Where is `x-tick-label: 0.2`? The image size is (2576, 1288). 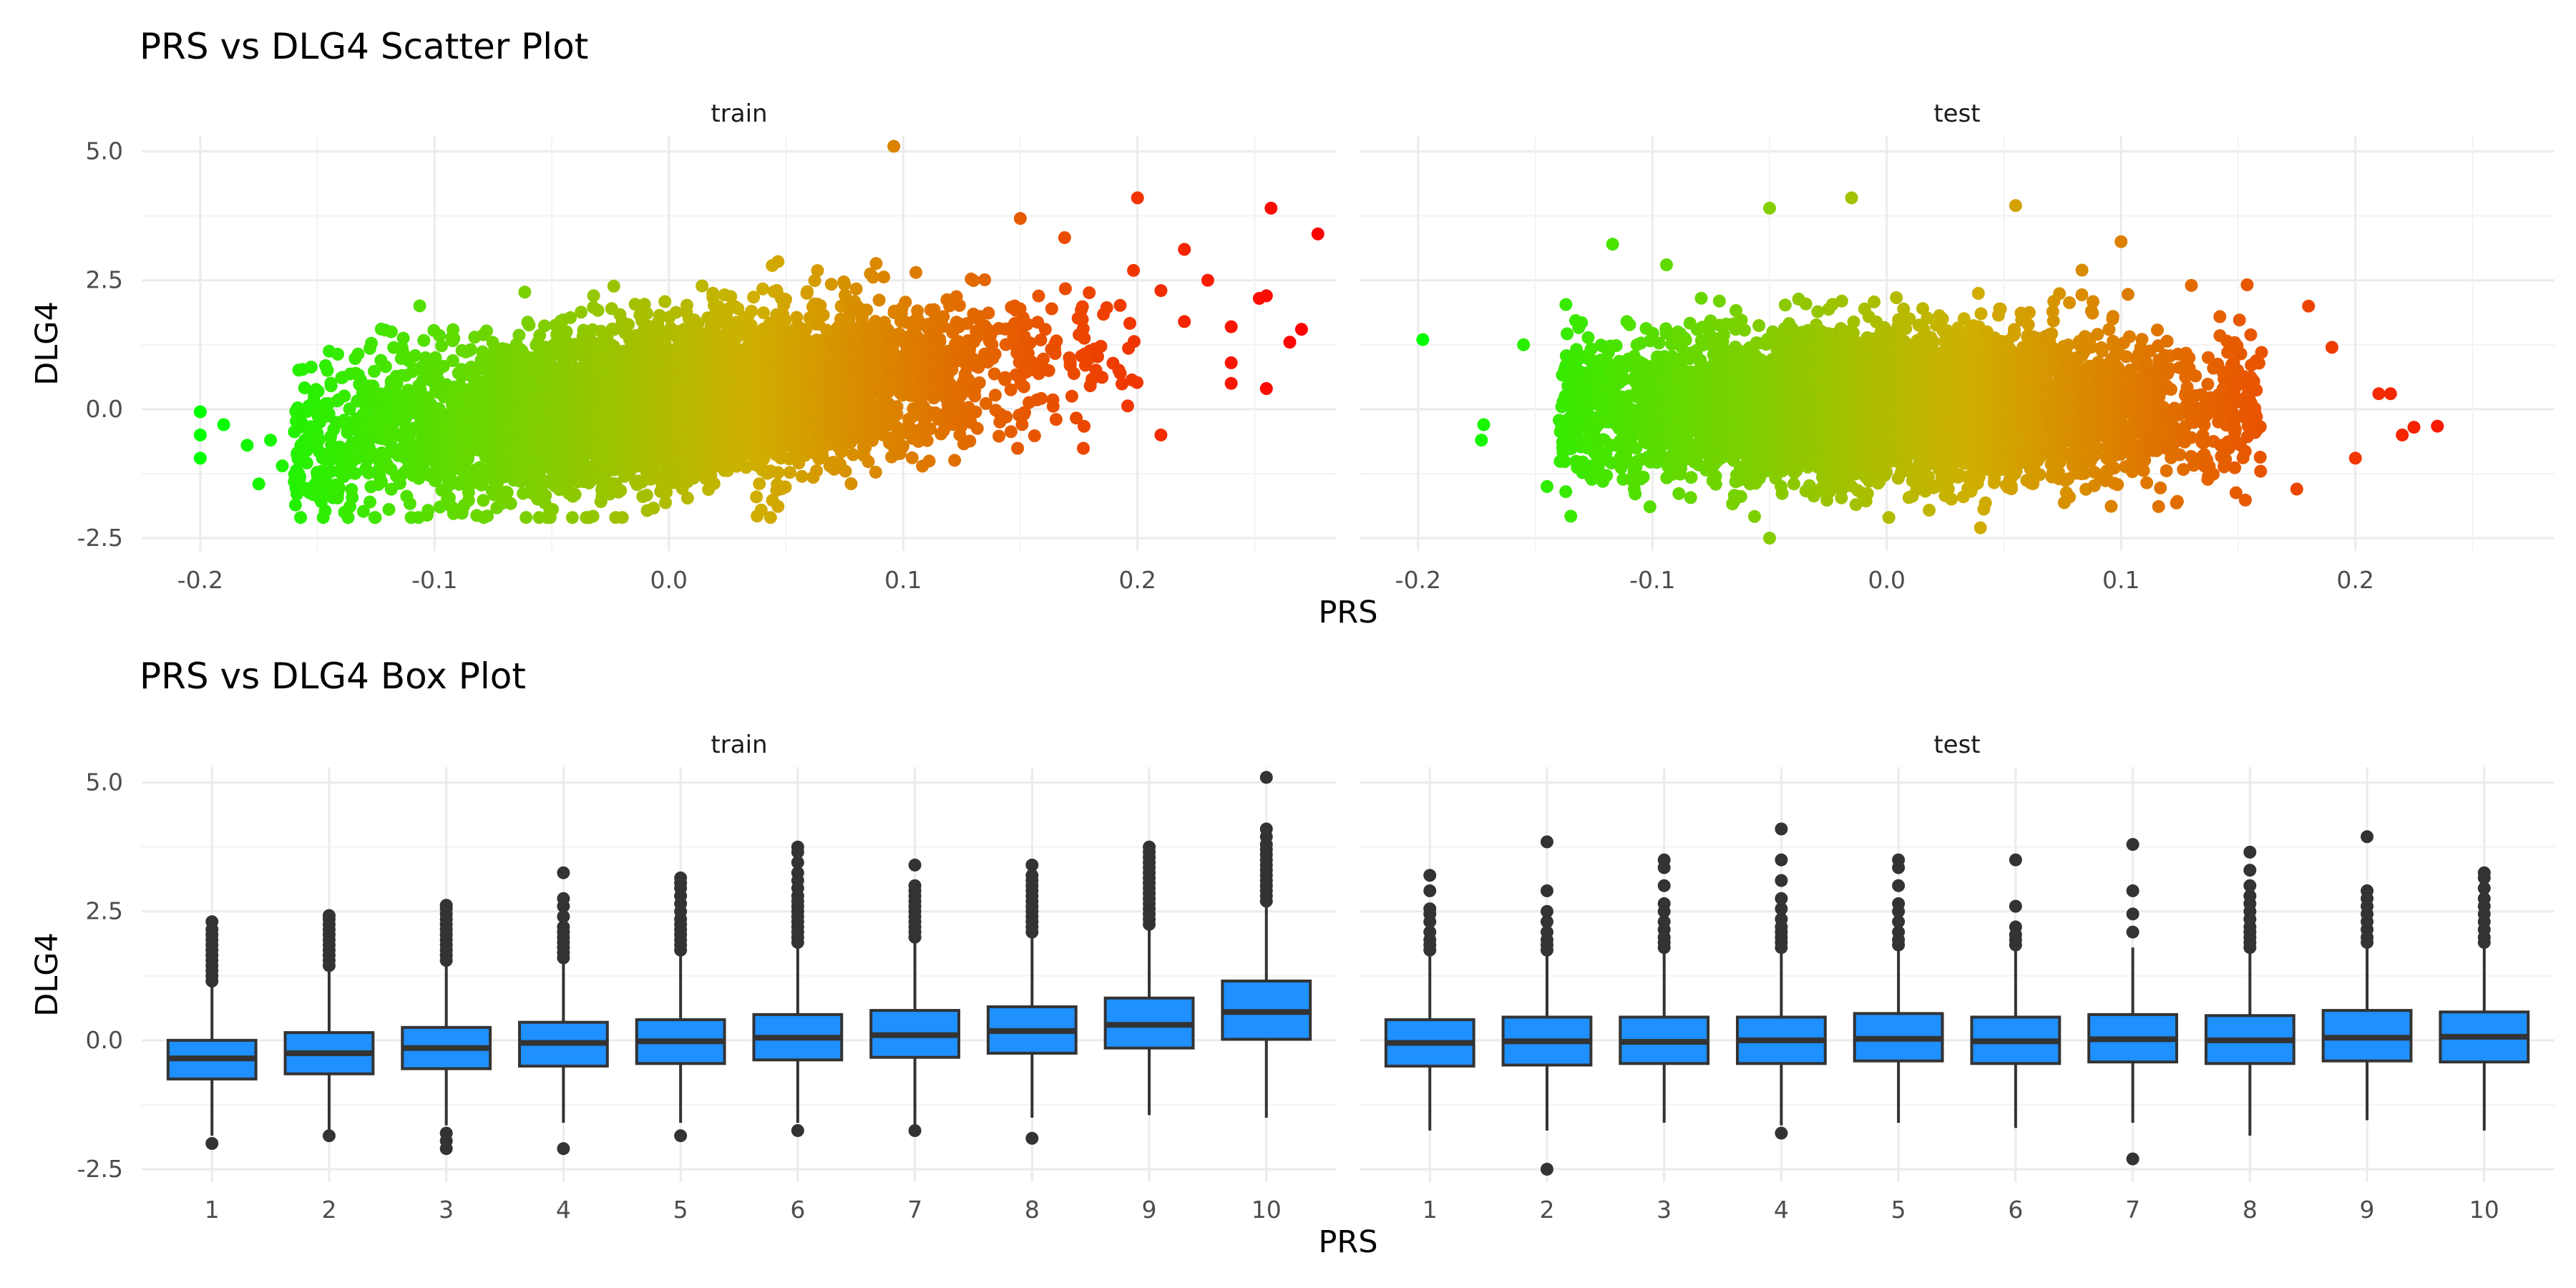 x-tick-label: 0.2 is located at coordinates (1137, 580).